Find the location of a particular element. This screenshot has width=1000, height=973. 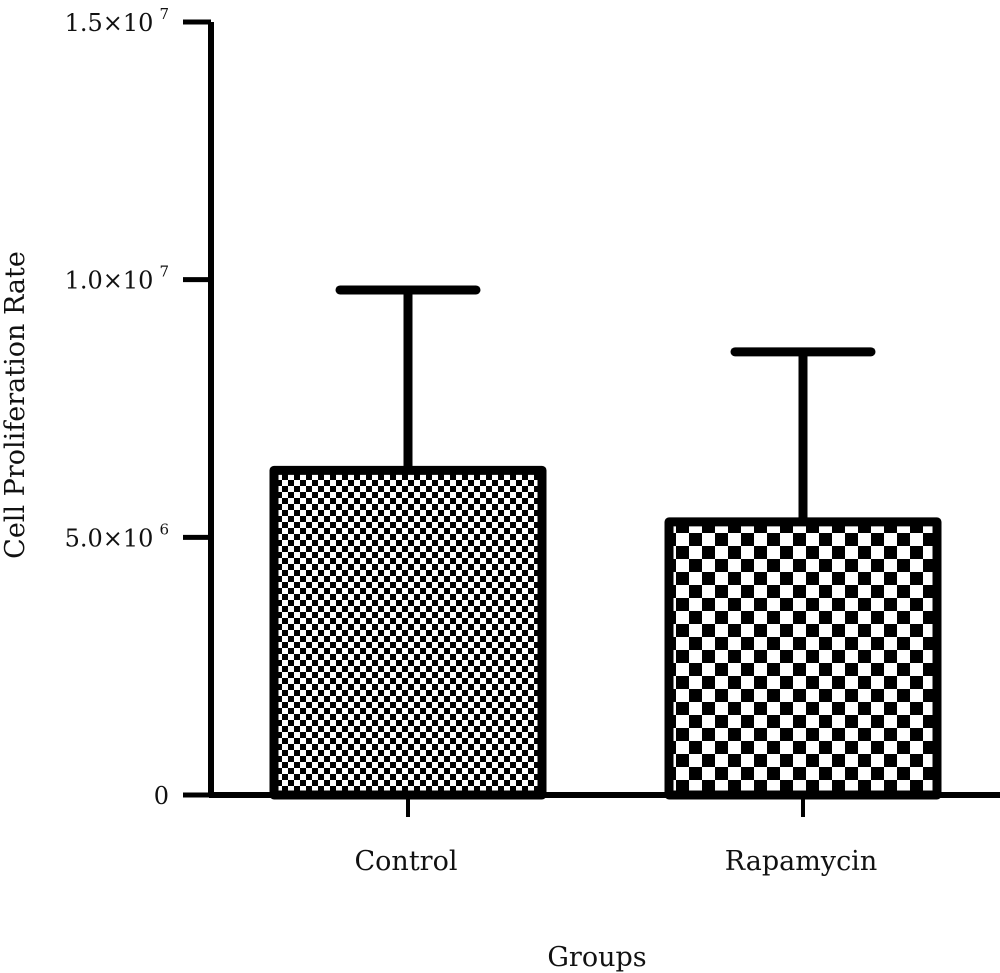

x-axis-title: Groups is located at coordinates (596, 957).